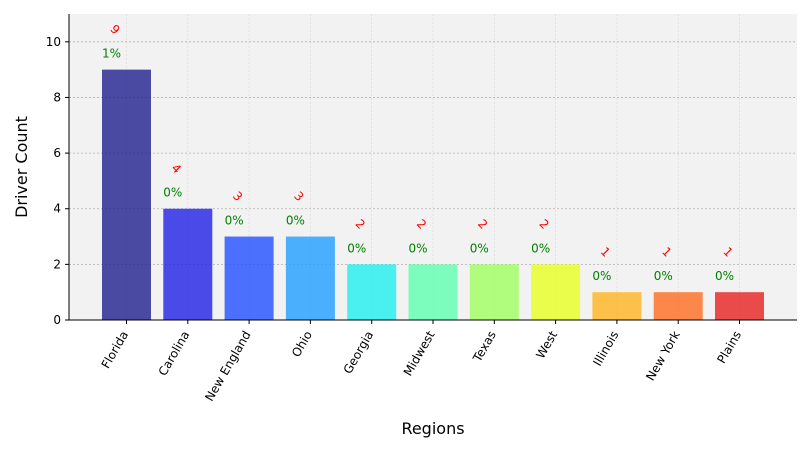 The height and width of the screenshot is (454, 810). I want to click on bar-georgia, so click(372, 292).